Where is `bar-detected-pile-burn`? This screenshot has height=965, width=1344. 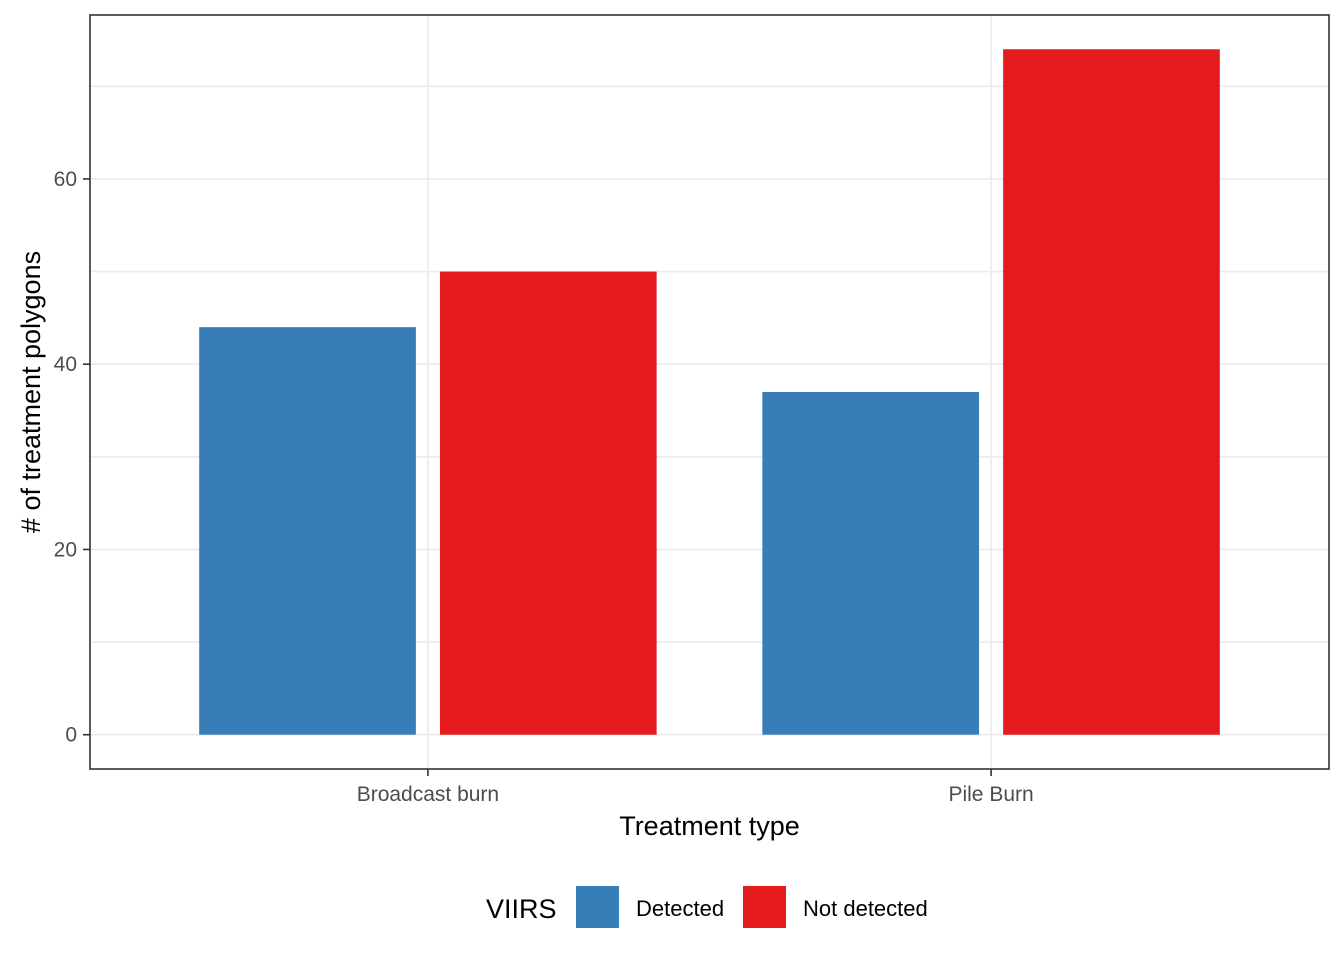 bar-detected-pile-burn is located at coordinates (871, 563).